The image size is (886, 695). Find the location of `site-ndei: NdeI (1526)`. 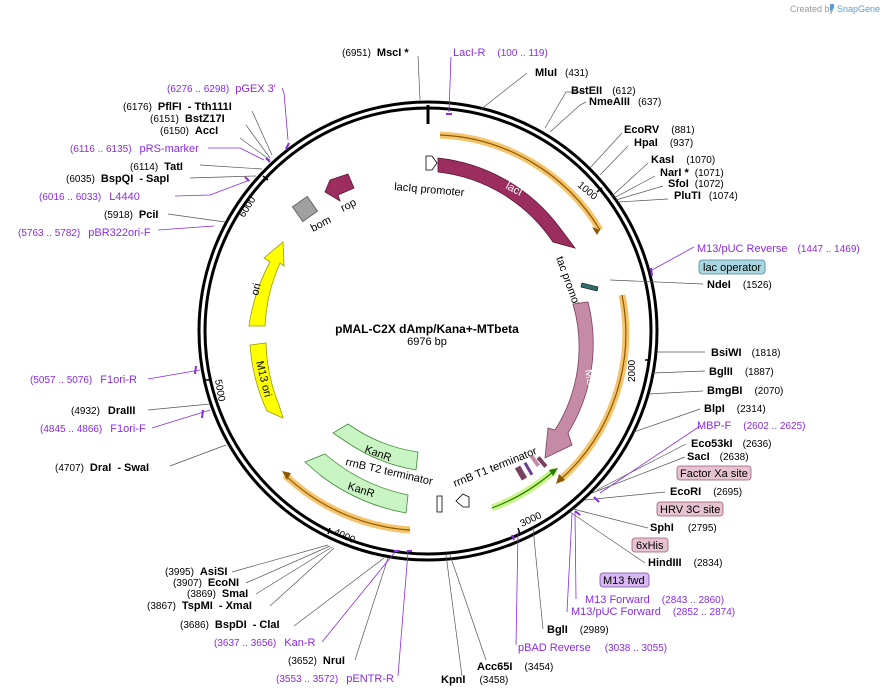

site-ndei: NdeI (1526) is located at coordinates (739, 285).